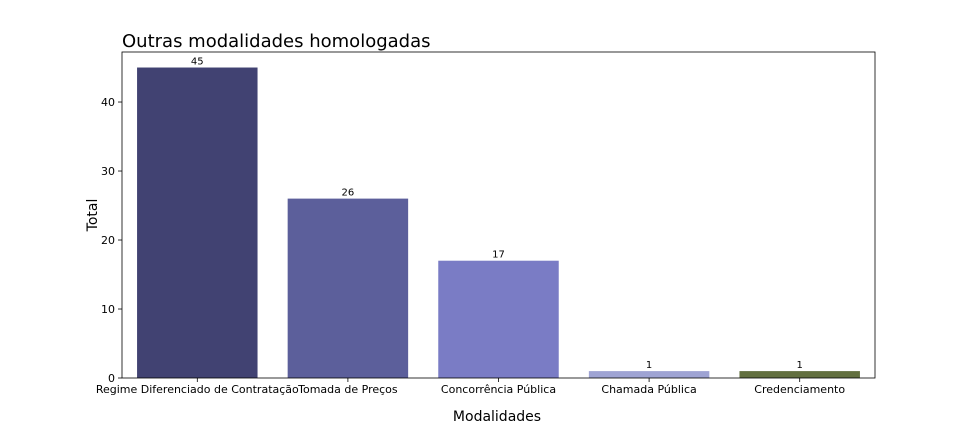 The width and height of the screenshot is (972, 436). I want to click on bar-value-label: 17, so click(498, 255).